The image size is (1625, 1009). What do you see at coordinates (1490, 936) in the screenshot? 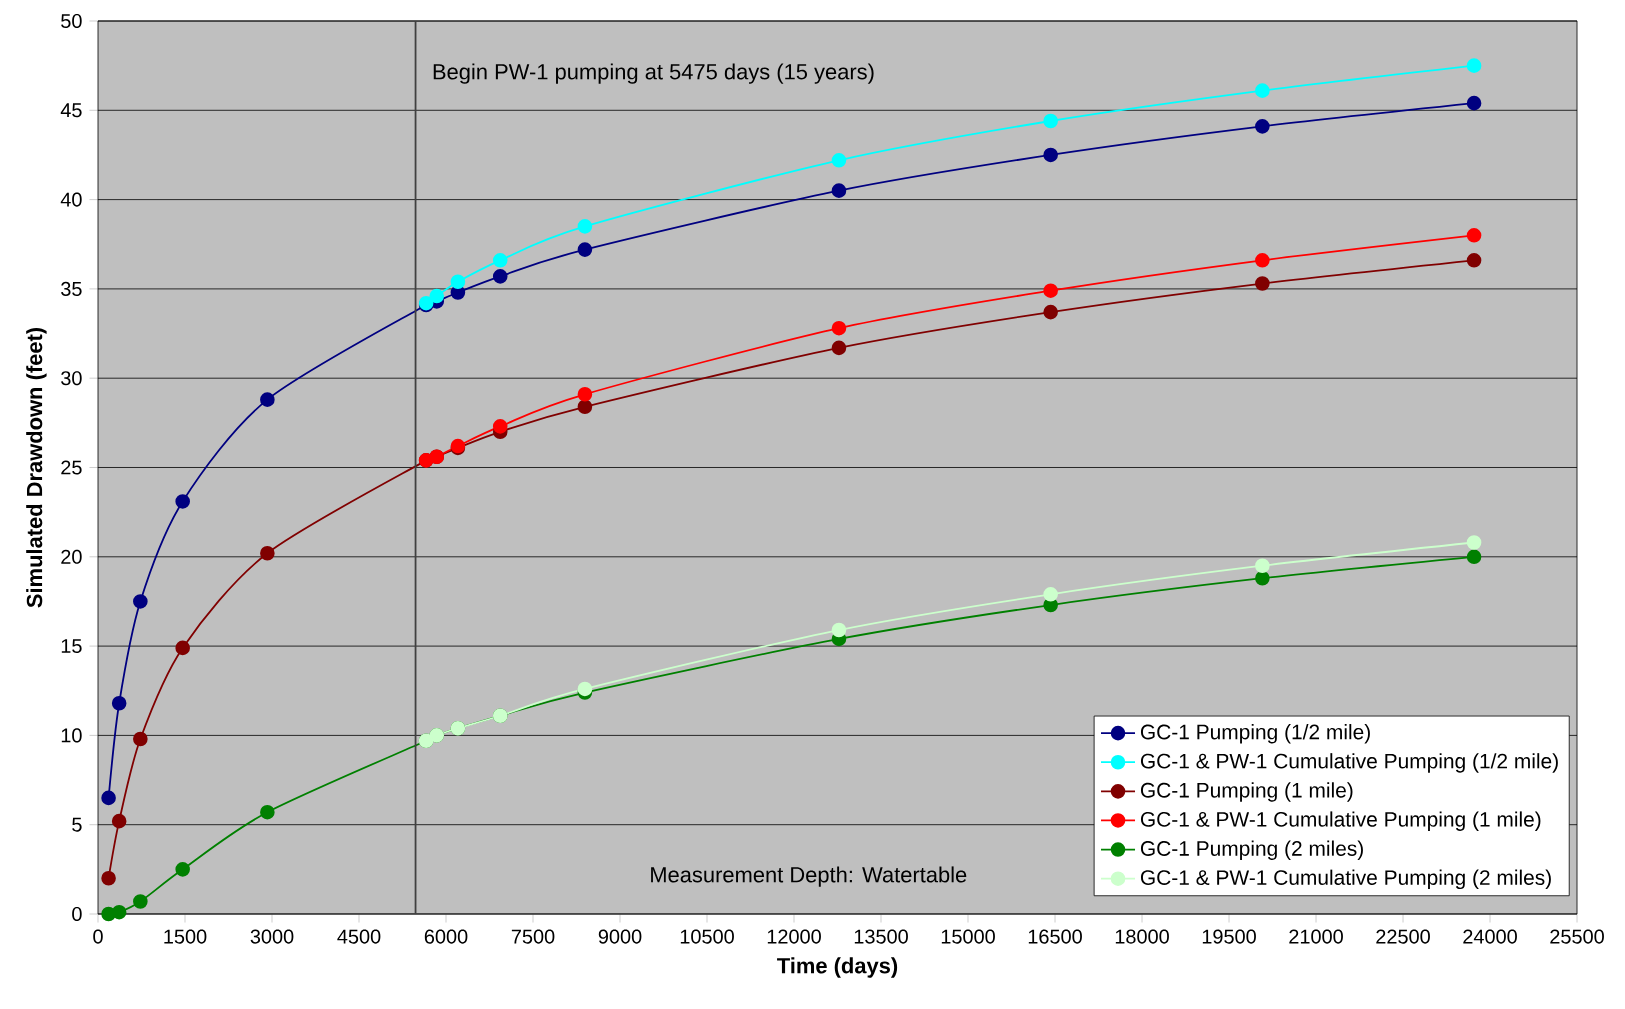
I see `x-tick-label: 24000` at bounding box center [1490, 936].